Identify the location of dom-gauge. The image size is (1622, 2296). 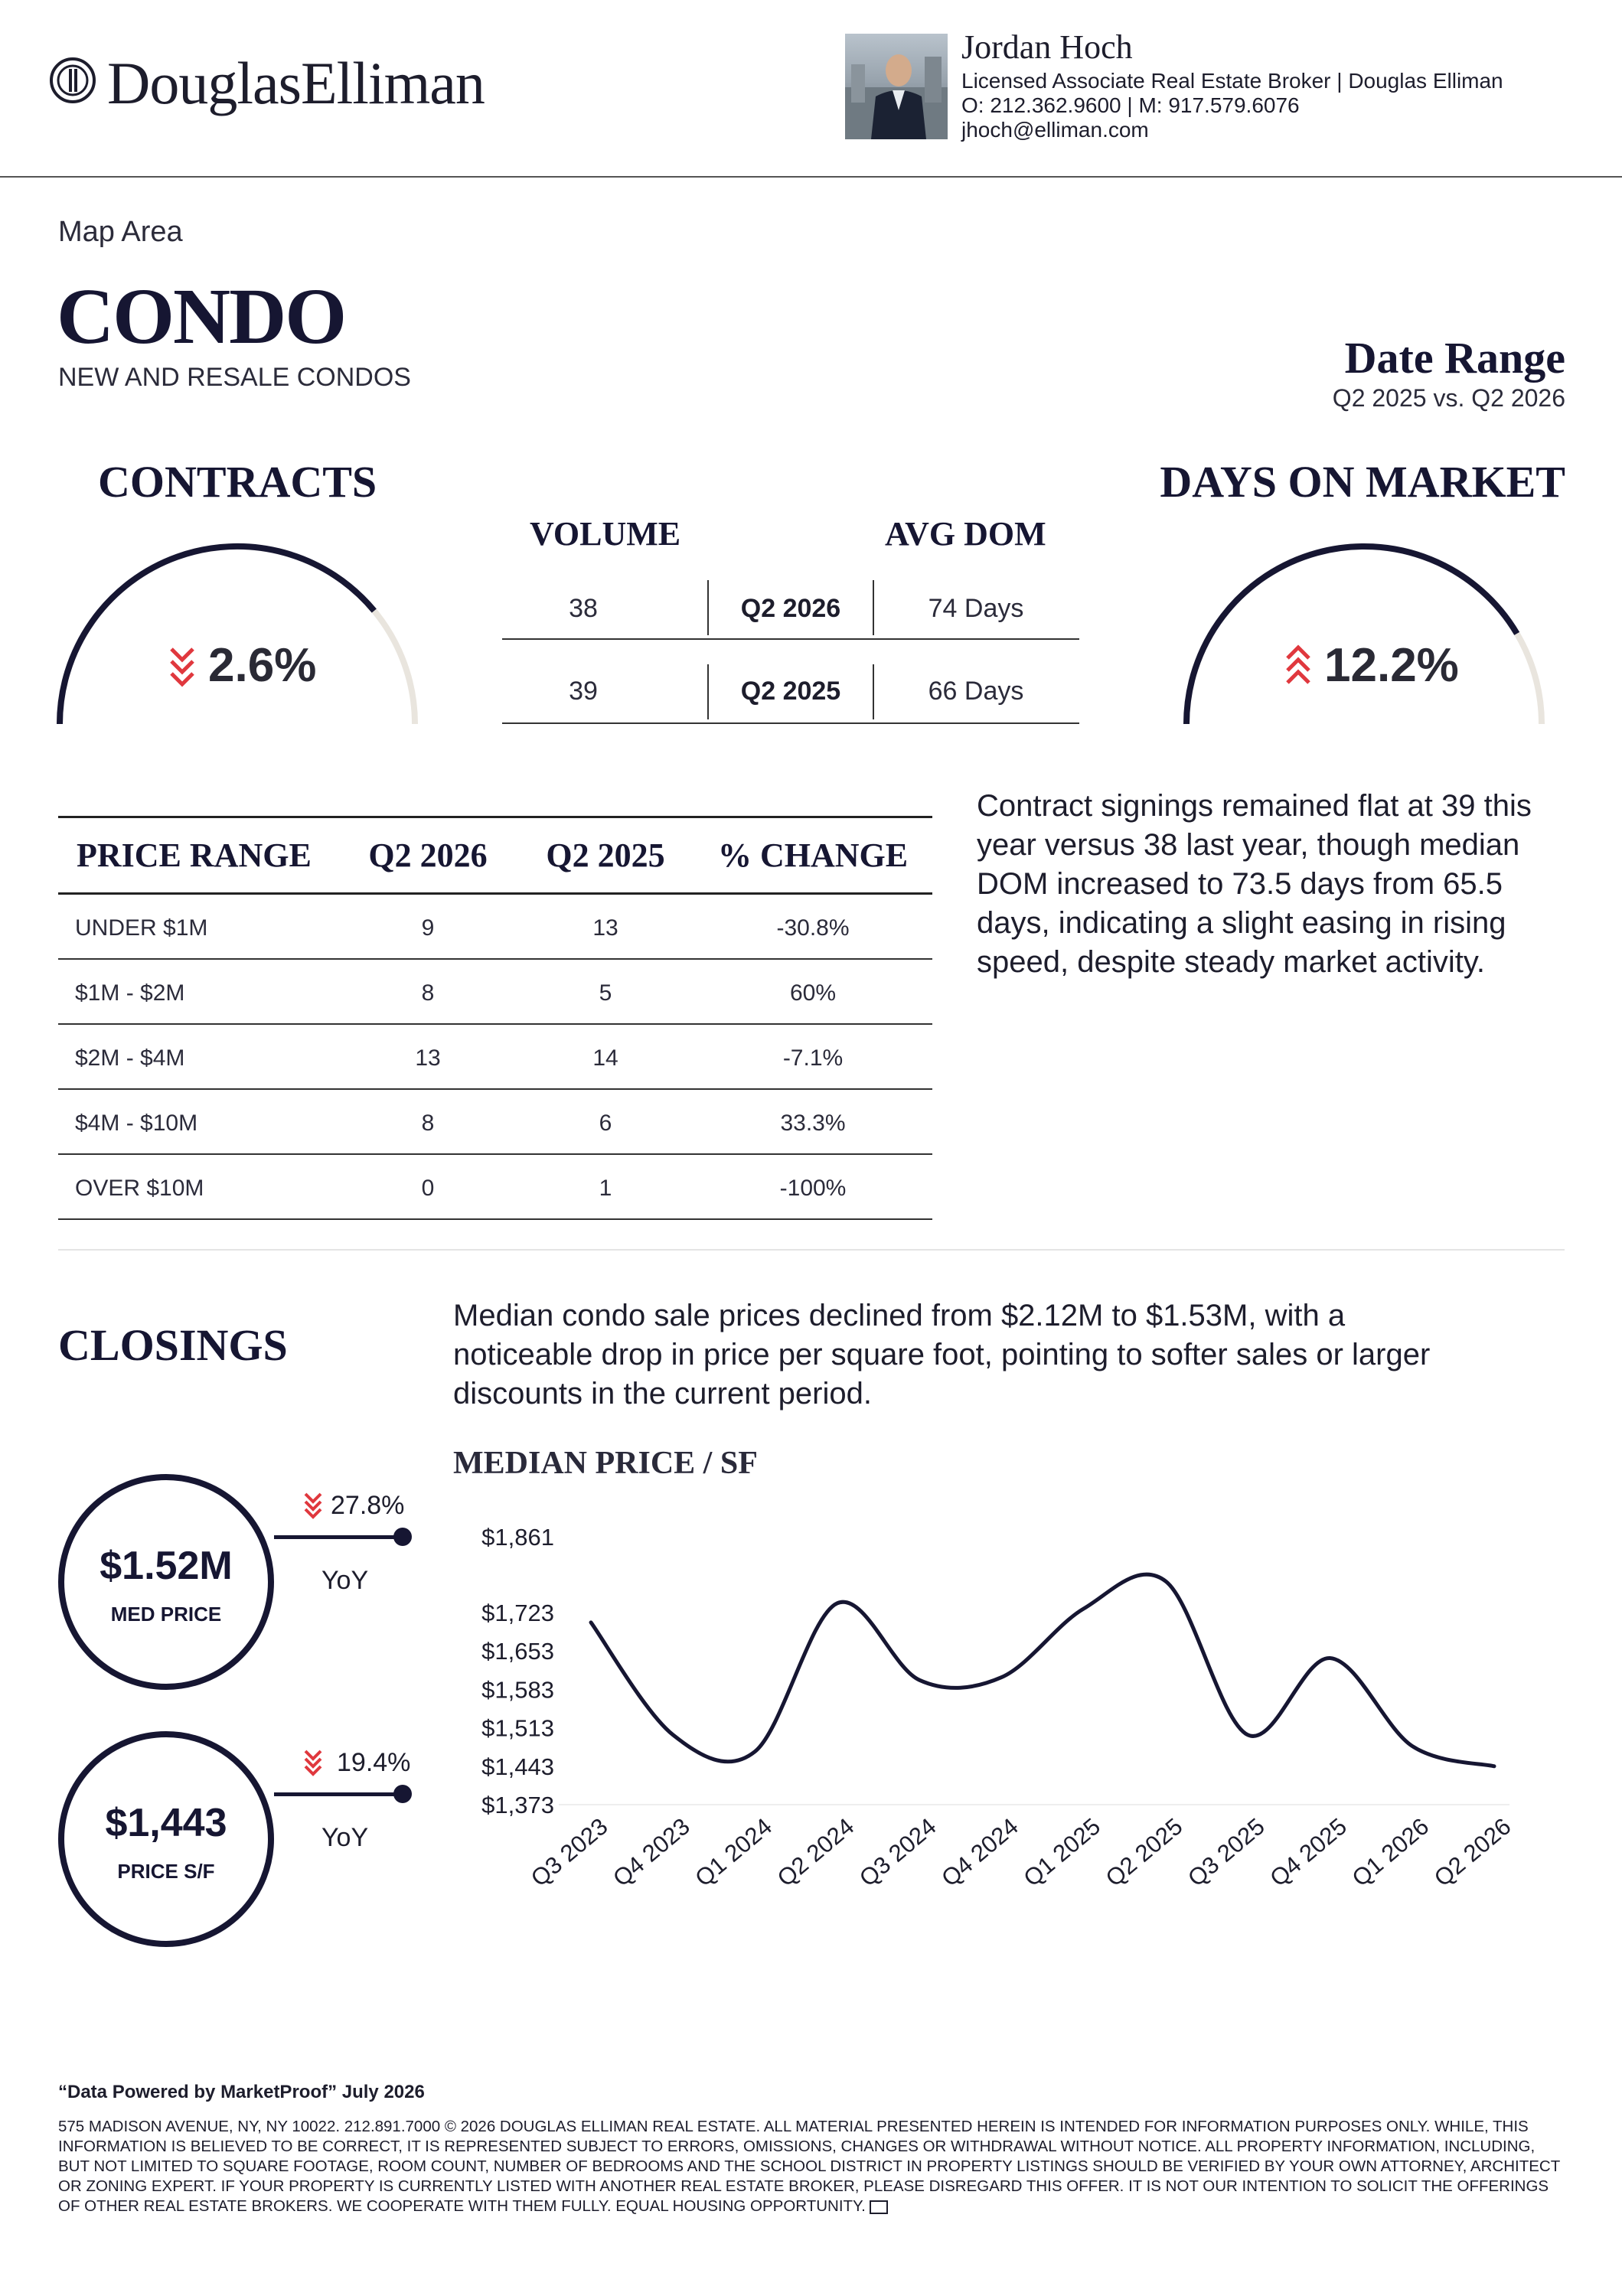
(1364, 634).